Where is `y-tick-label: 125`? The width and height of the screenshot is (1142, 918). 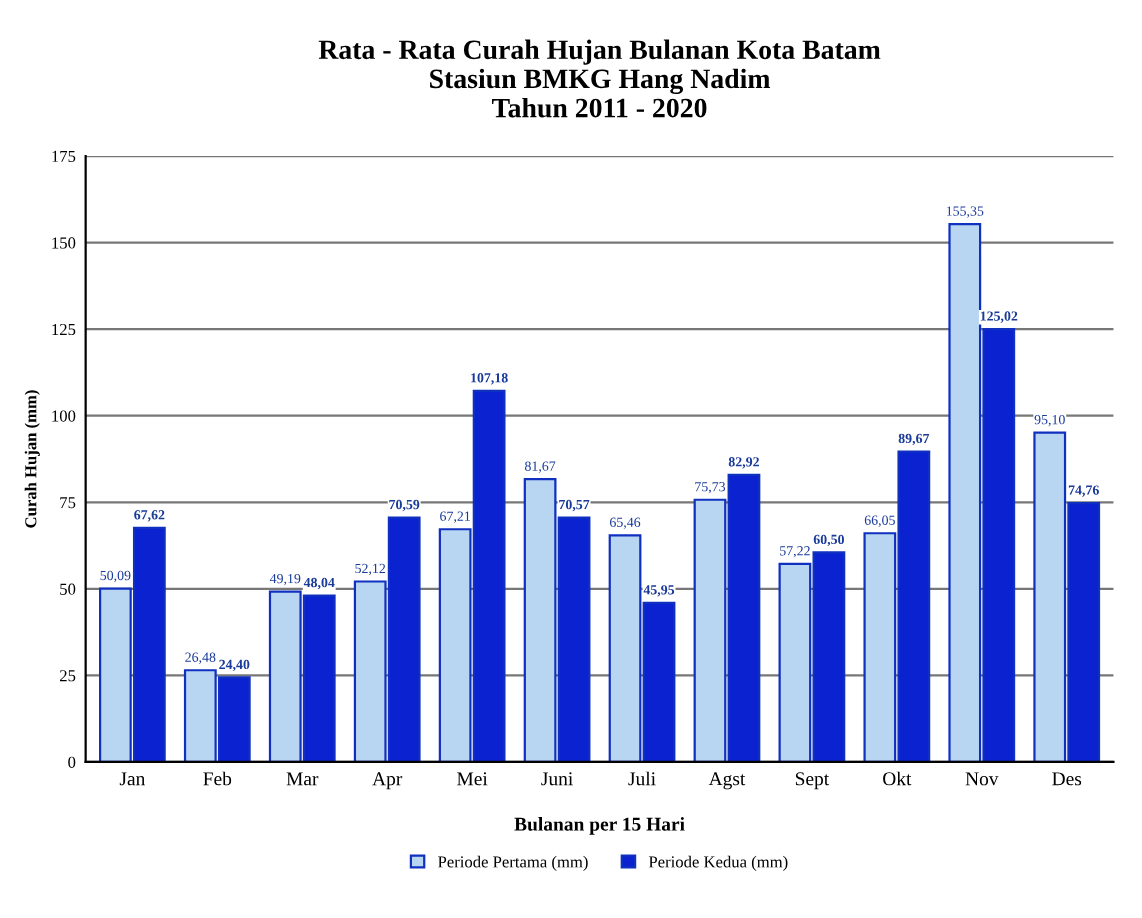 y-tick-label: 125 is located at coordinates (64, 329).